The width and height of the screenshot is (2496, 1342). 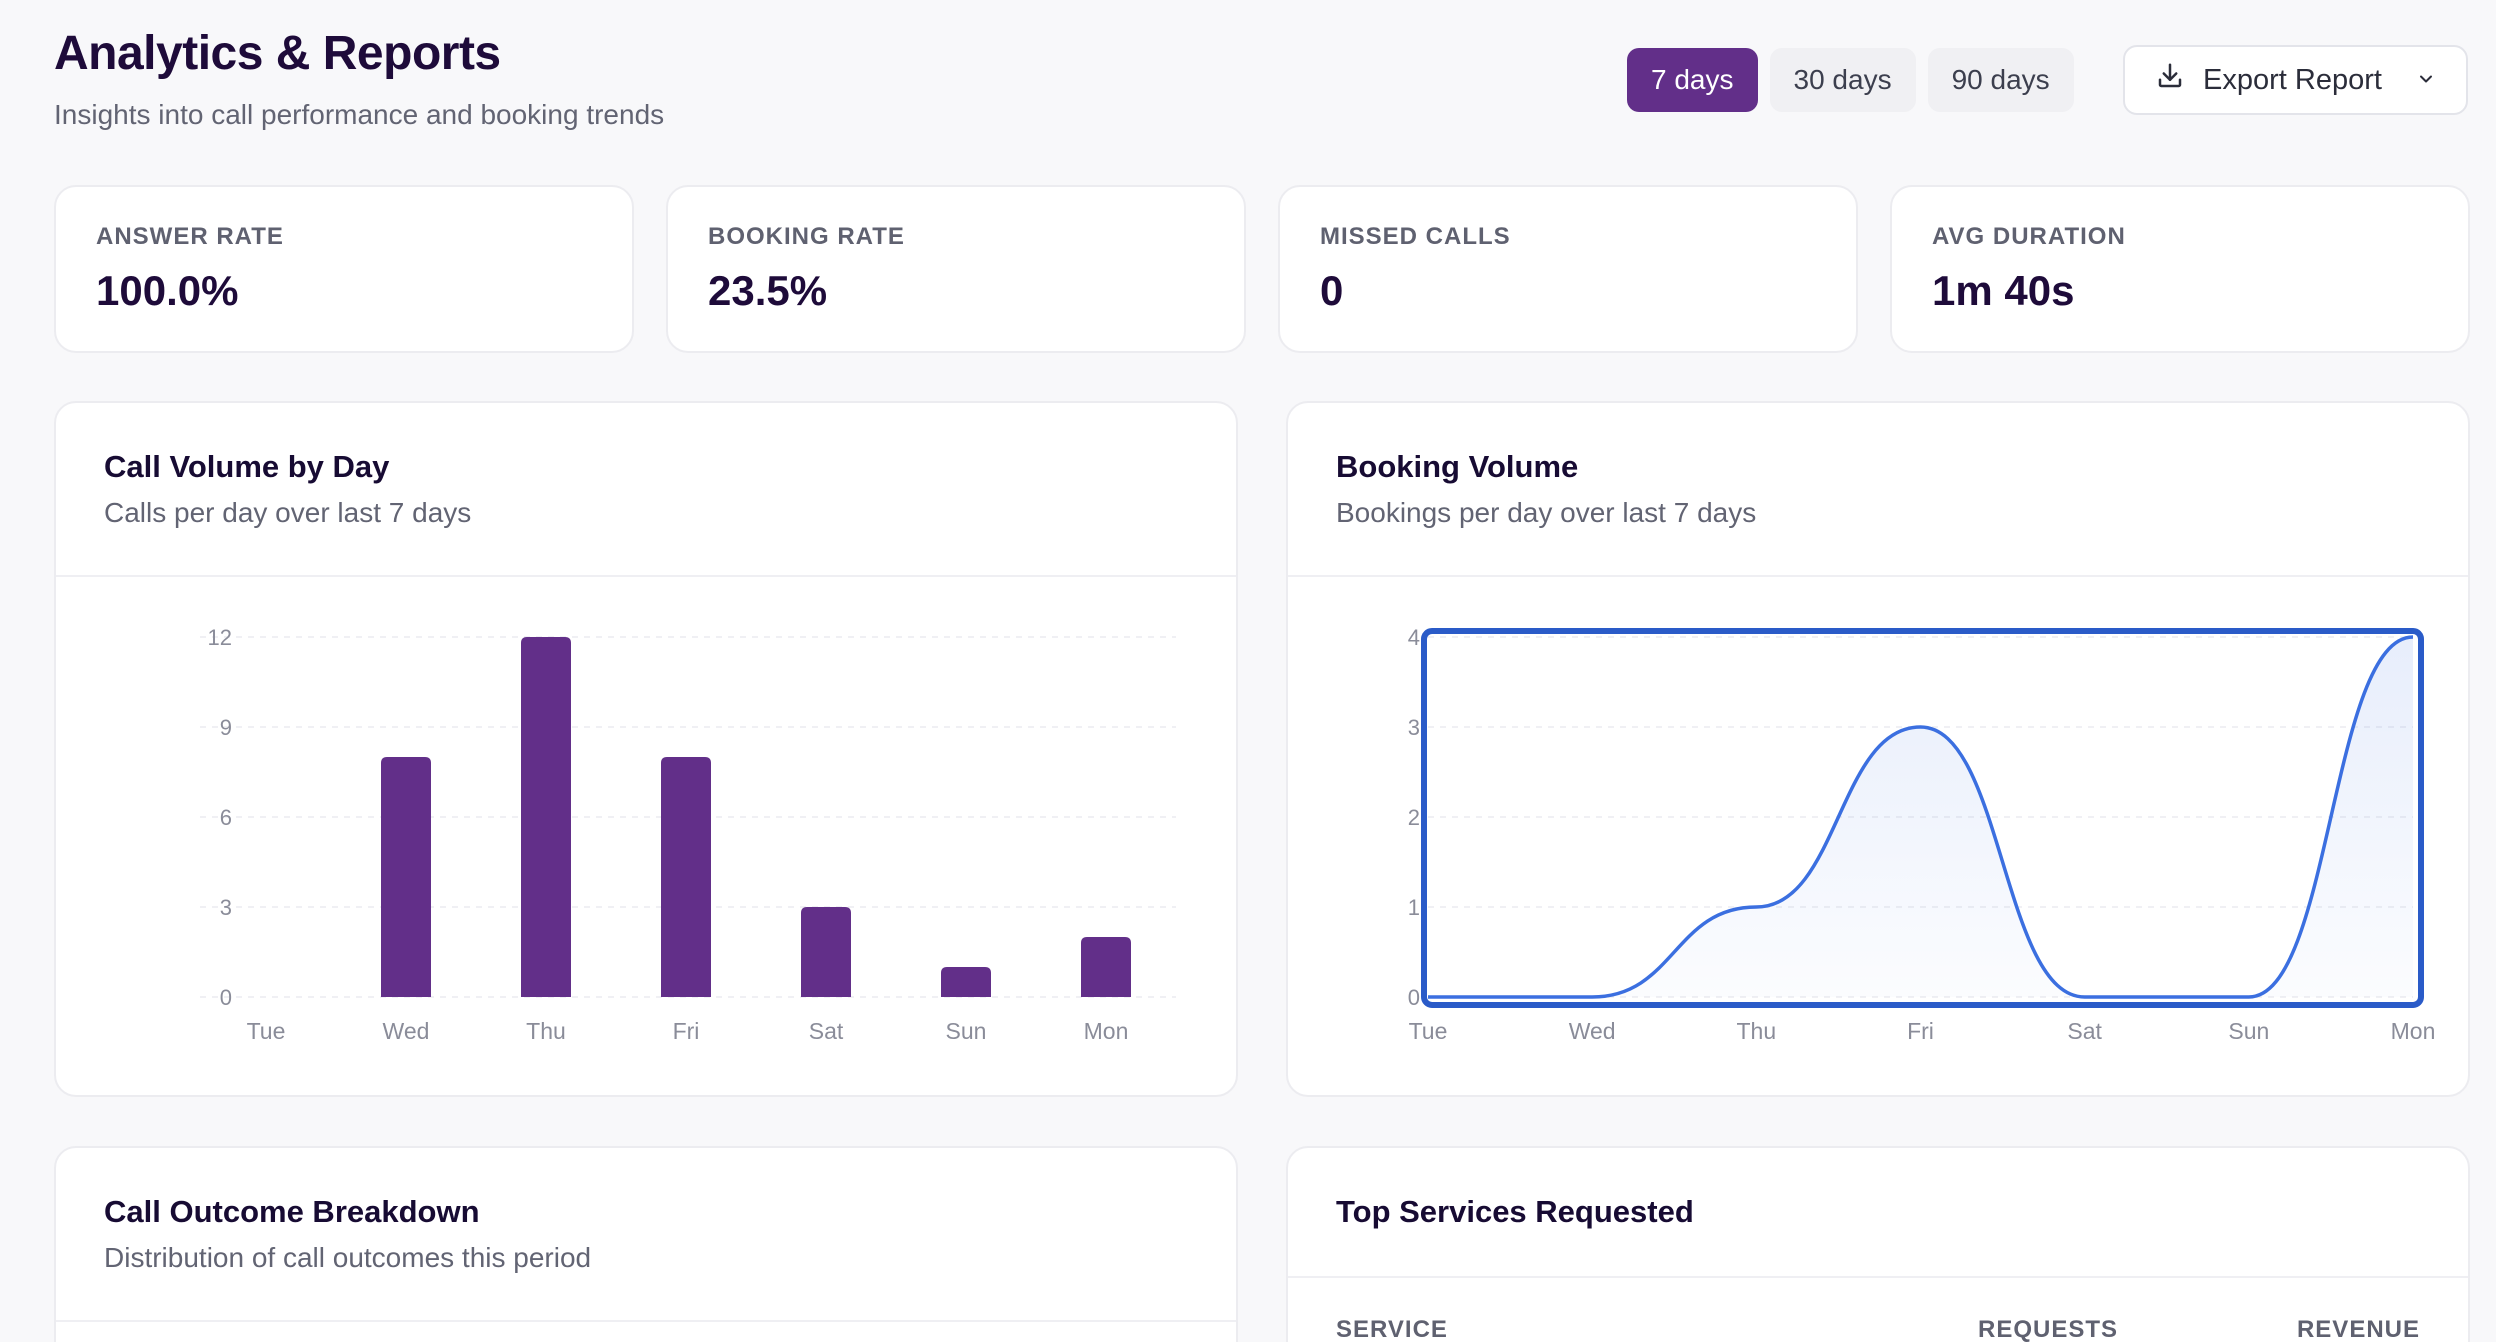 I want to click on export-report-button: Export Report, so click(x=2295, y=80).